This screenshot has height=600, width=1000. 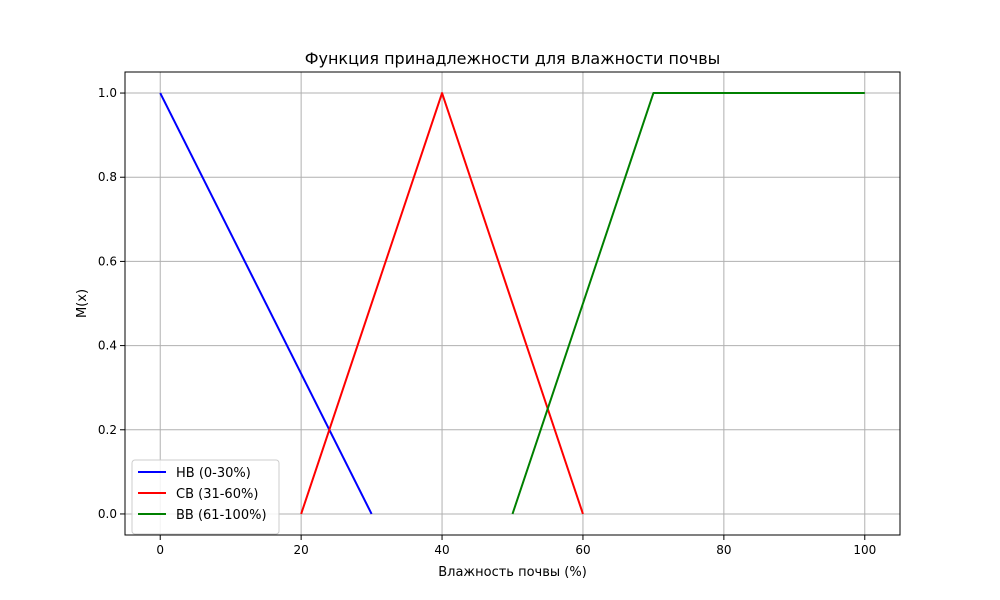 I want to click on x-tick-label: 100, so click(x=864, y=550).